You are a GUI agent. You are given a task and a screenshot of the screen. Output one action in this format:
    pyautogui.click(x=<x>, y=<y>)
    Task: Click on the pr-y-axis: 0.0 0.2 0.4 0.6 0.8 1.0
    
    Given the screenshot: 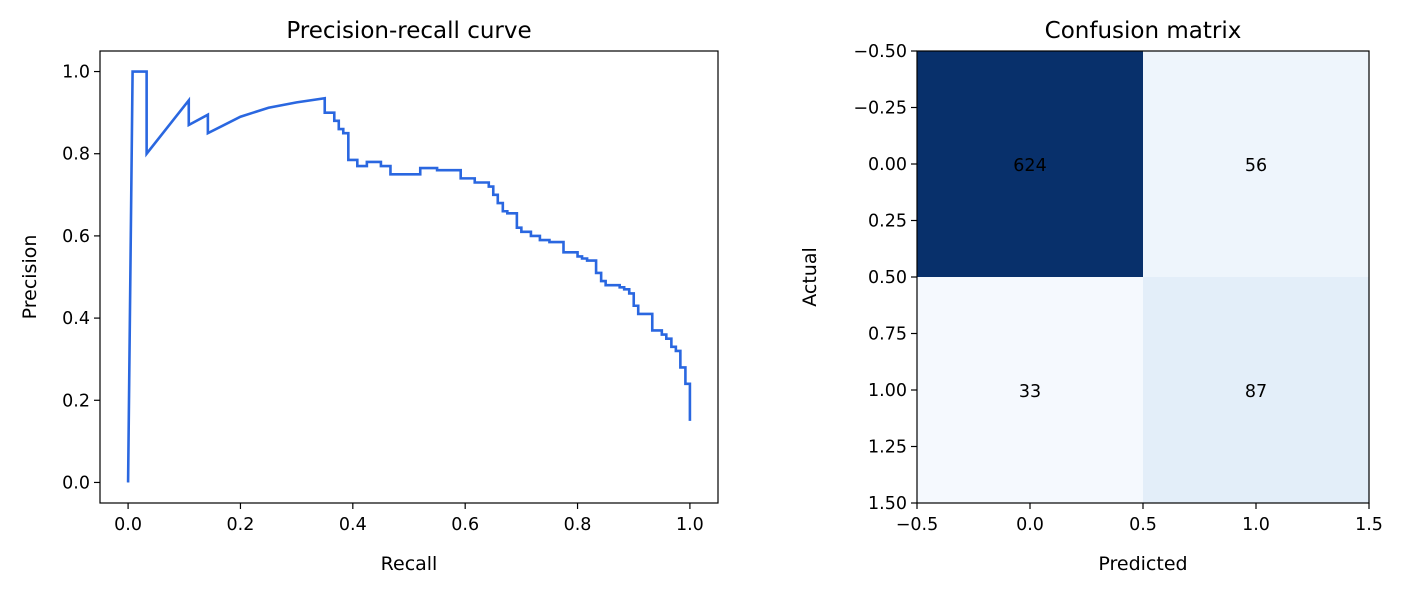 What is the action you would take?
    pyautogui.click(x=81, y=278)
    